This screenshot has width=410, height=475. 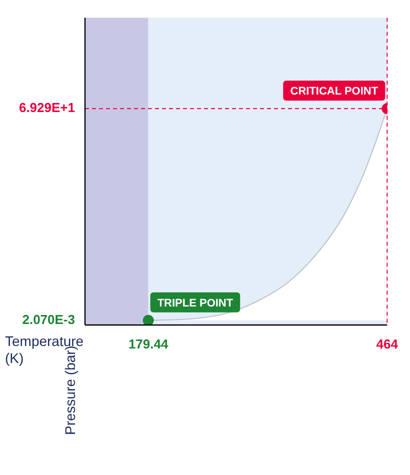 What do you see at coordinates (46, 108) in the screenshot?
I see `y-tick-label: 6.929E+1` at bounding box center [46, 108].